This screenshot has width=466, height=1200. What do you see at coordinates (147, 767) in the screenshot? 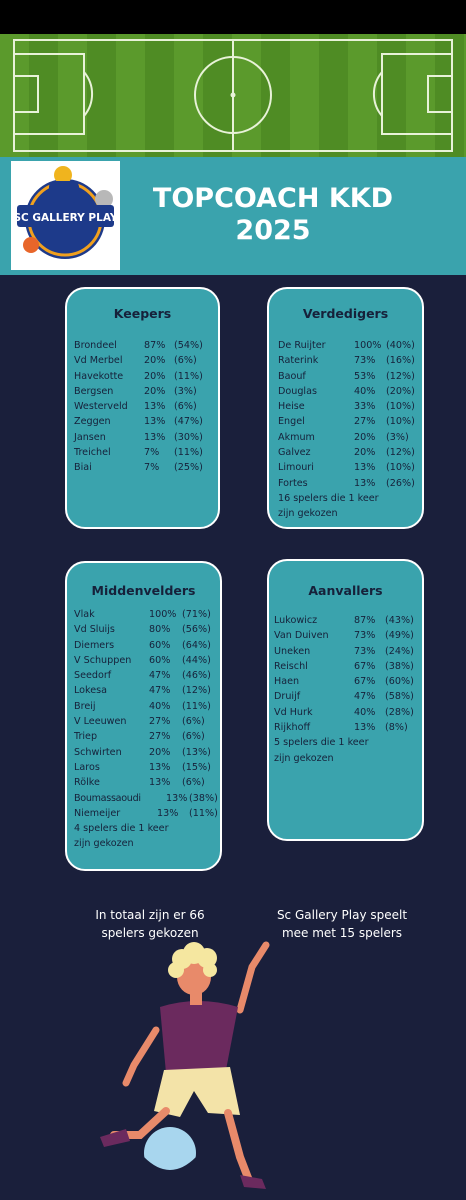
I see `list-item: Laros 13% (15%)` at bounding box center [147, 767].